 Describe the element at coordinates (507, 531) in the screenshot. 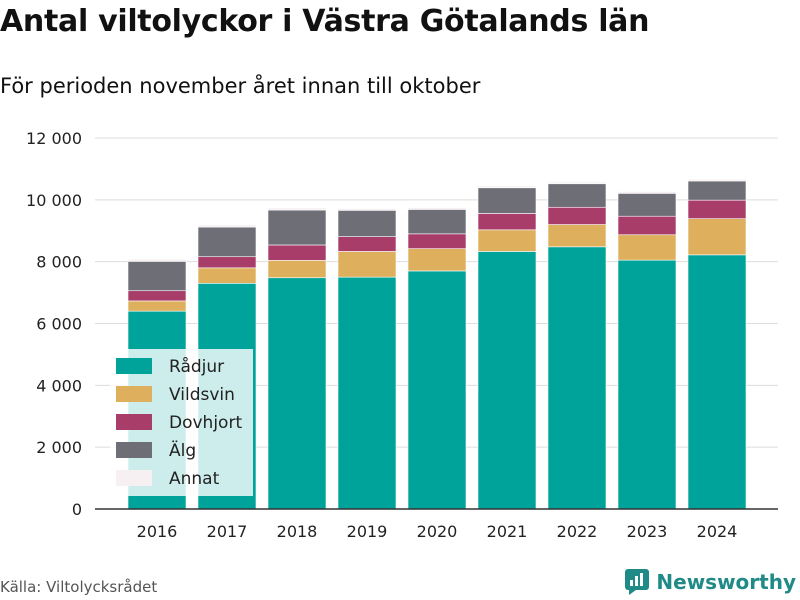

I see `x-tick-label: 2021` at that location.